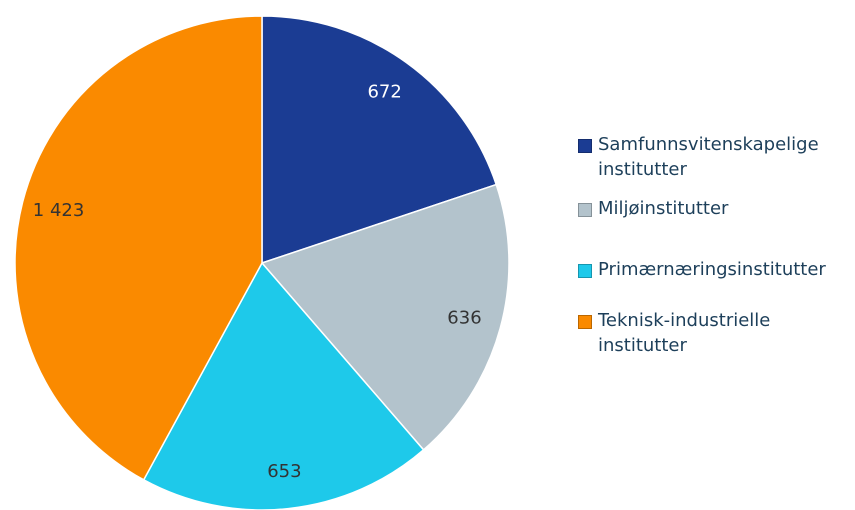 The image size is (855, 510). I want to click on data-label: 636, so click(464, 317).